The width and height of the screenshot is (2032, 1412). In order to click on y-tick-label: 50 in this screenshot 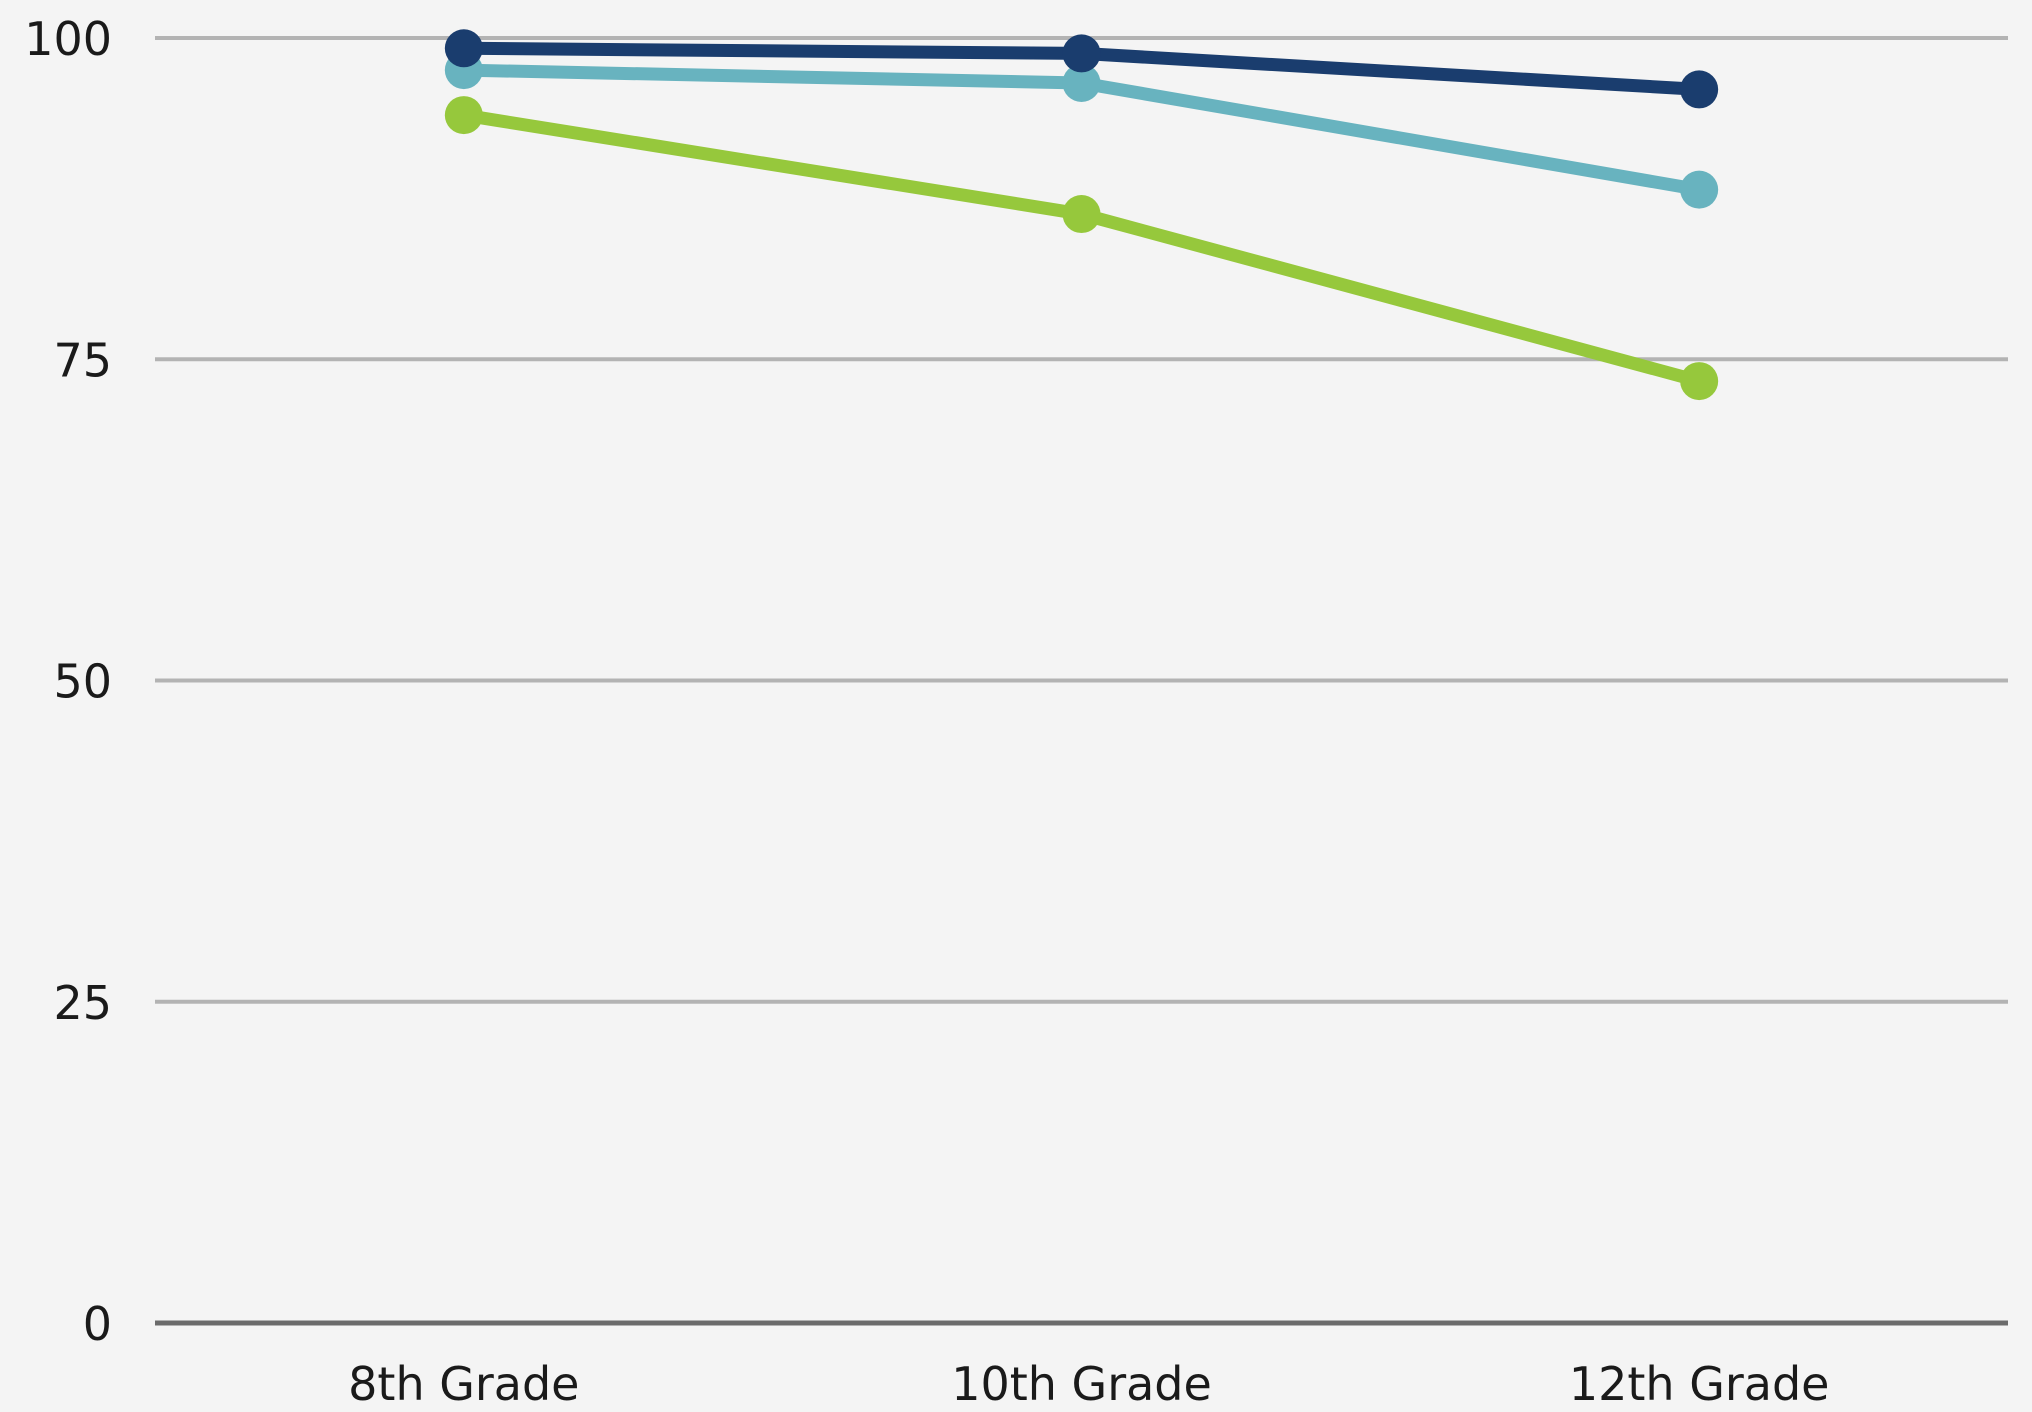, I will do `click(82, 682)`.